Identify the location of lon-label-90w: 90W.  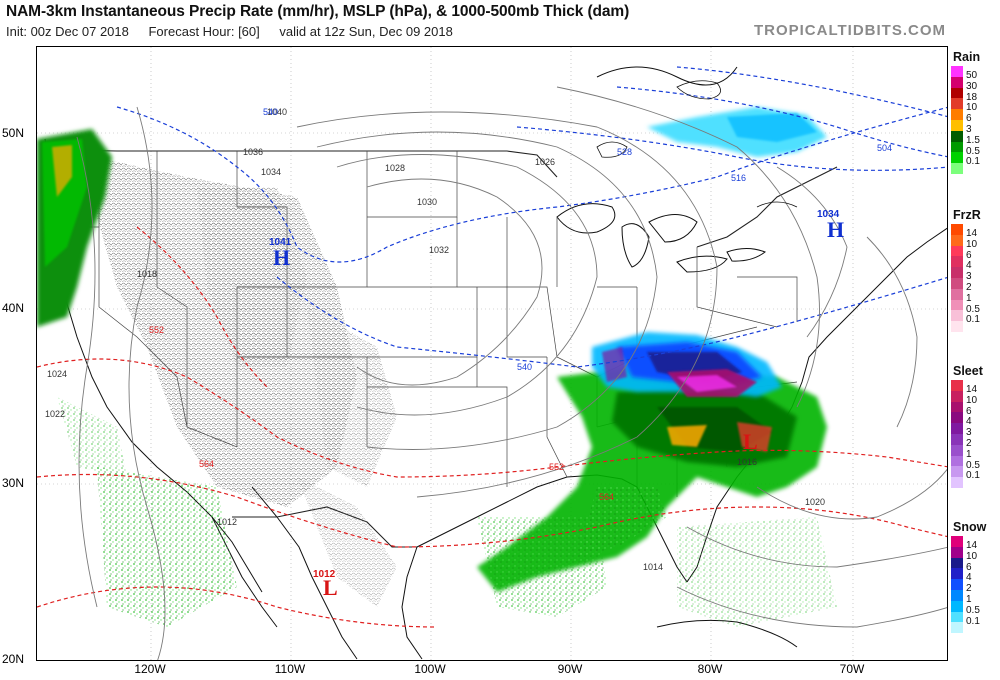
(570, 669).